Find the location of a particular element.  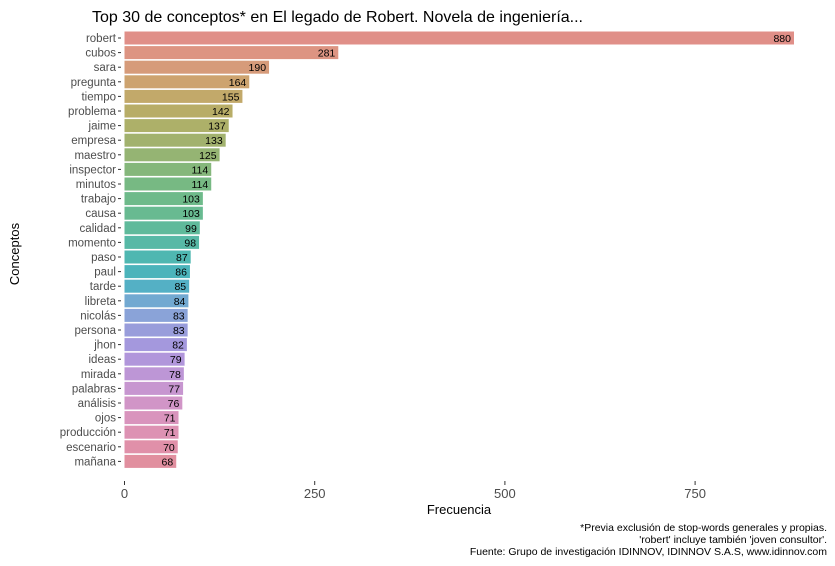

value-label: 190 is located at coordinates (258, 68).